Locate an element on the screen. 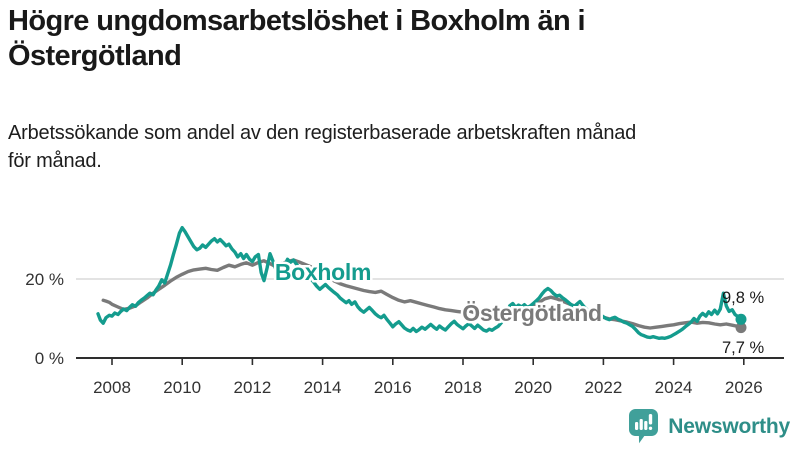 This screenshot has height=450, width=800. speech-bubble-shape is located at coordinates (644, 426).